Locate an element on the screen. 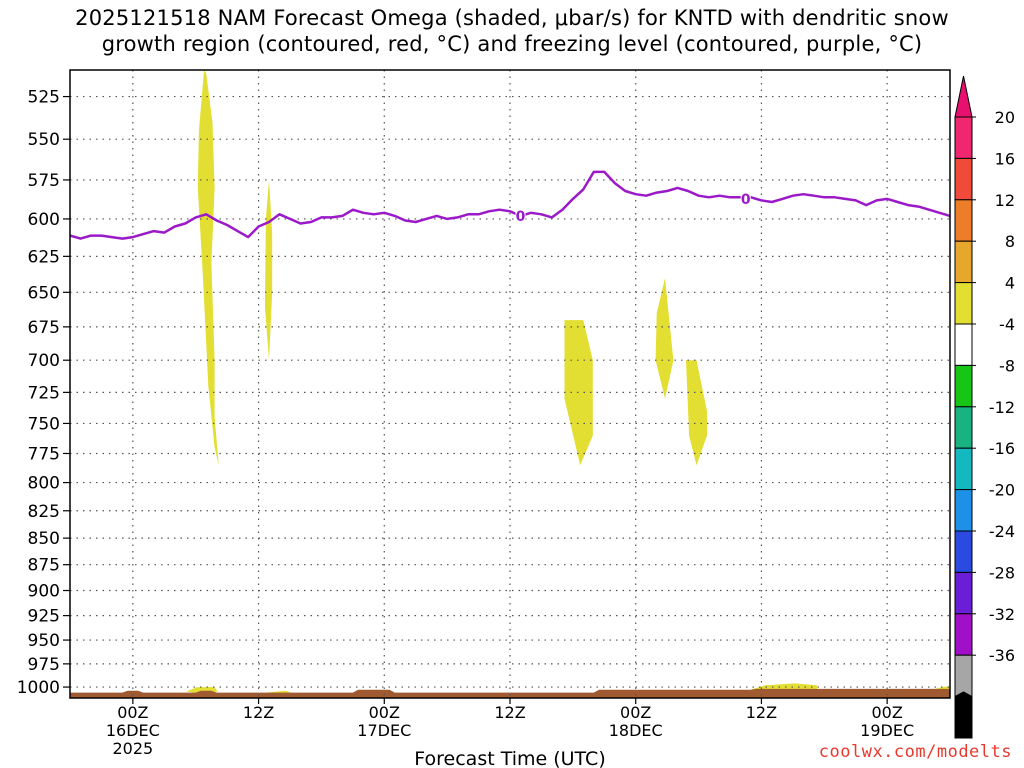 The width and height of the screenshot is (1024, 768). ytick-label-900: 900 is located at coordinates (44, 592).